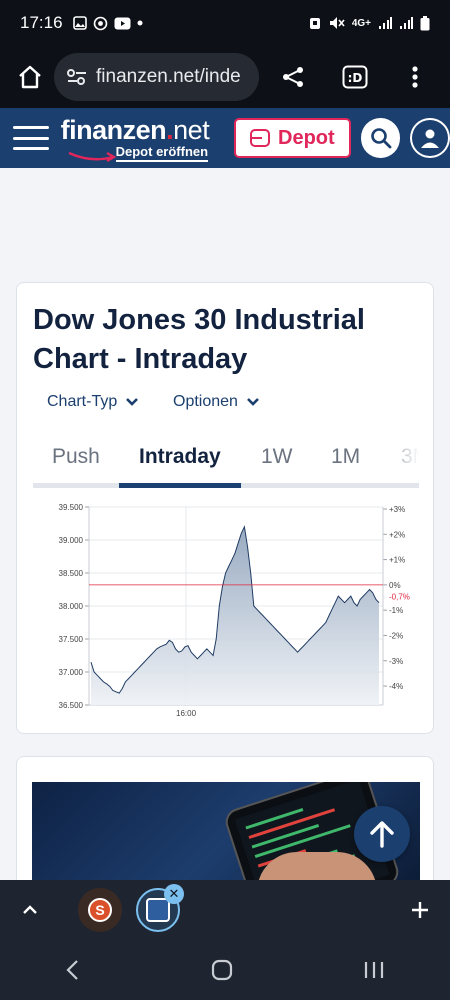 The image size is (450, 1000). I want to click on series-line, so click(235, 609).